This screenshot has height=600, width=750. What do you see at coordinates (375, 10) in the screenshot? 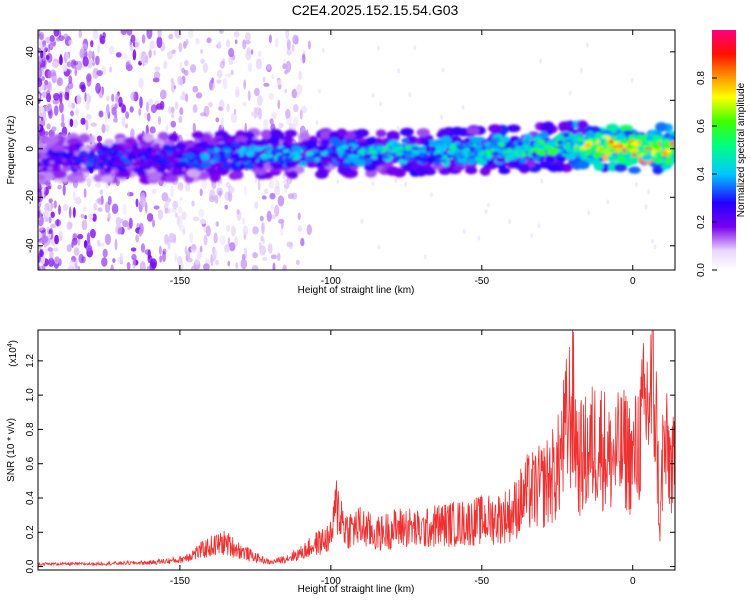
I see `page-title: C2E4.2025.152.15.54.G03` at bounding box center [375, 10].